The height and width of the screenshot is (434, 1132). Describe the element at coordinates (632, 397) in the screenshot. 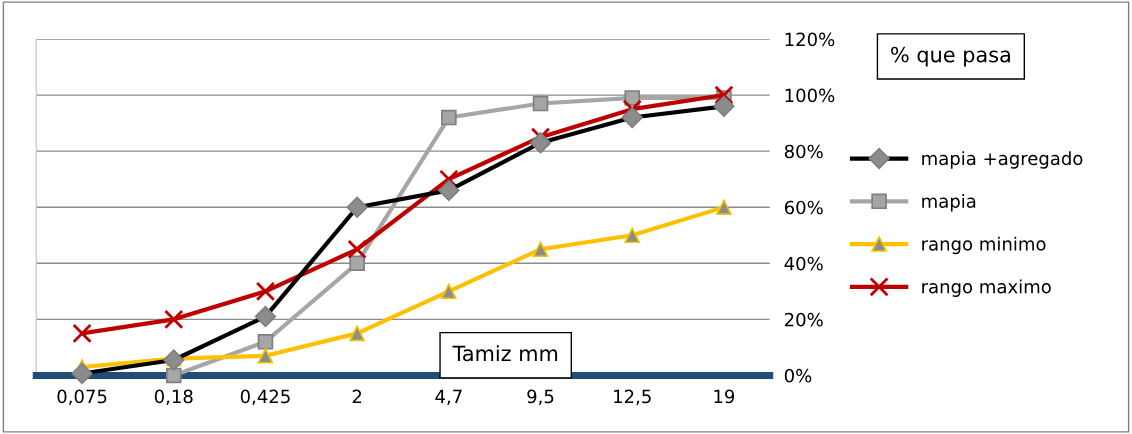

I see `x-tick-label: 12,5` at that location.